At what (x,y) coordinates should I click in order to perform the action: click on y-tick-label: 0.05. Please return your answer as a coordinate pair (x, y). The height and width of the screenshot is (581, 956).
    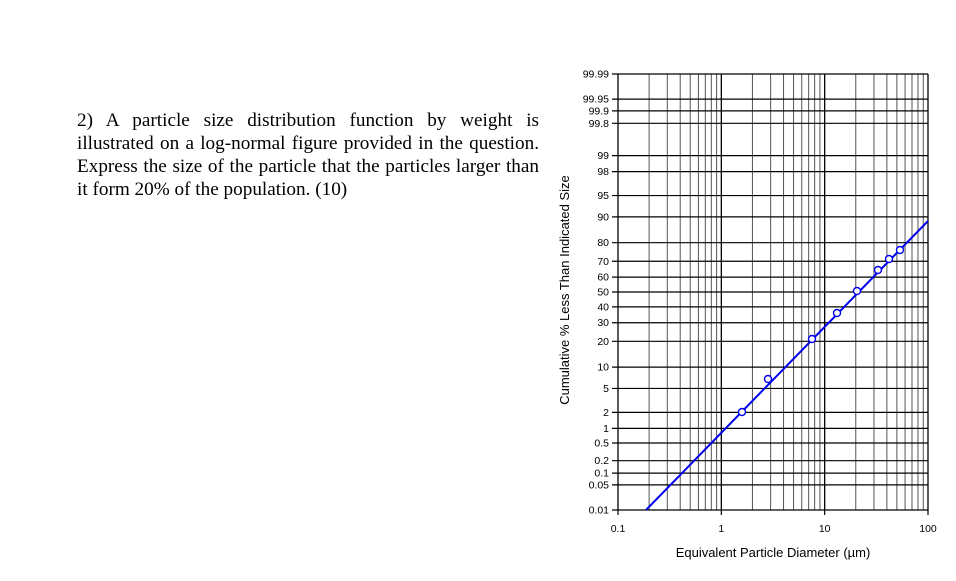
    Looking at the image, I should click on (599, 485).